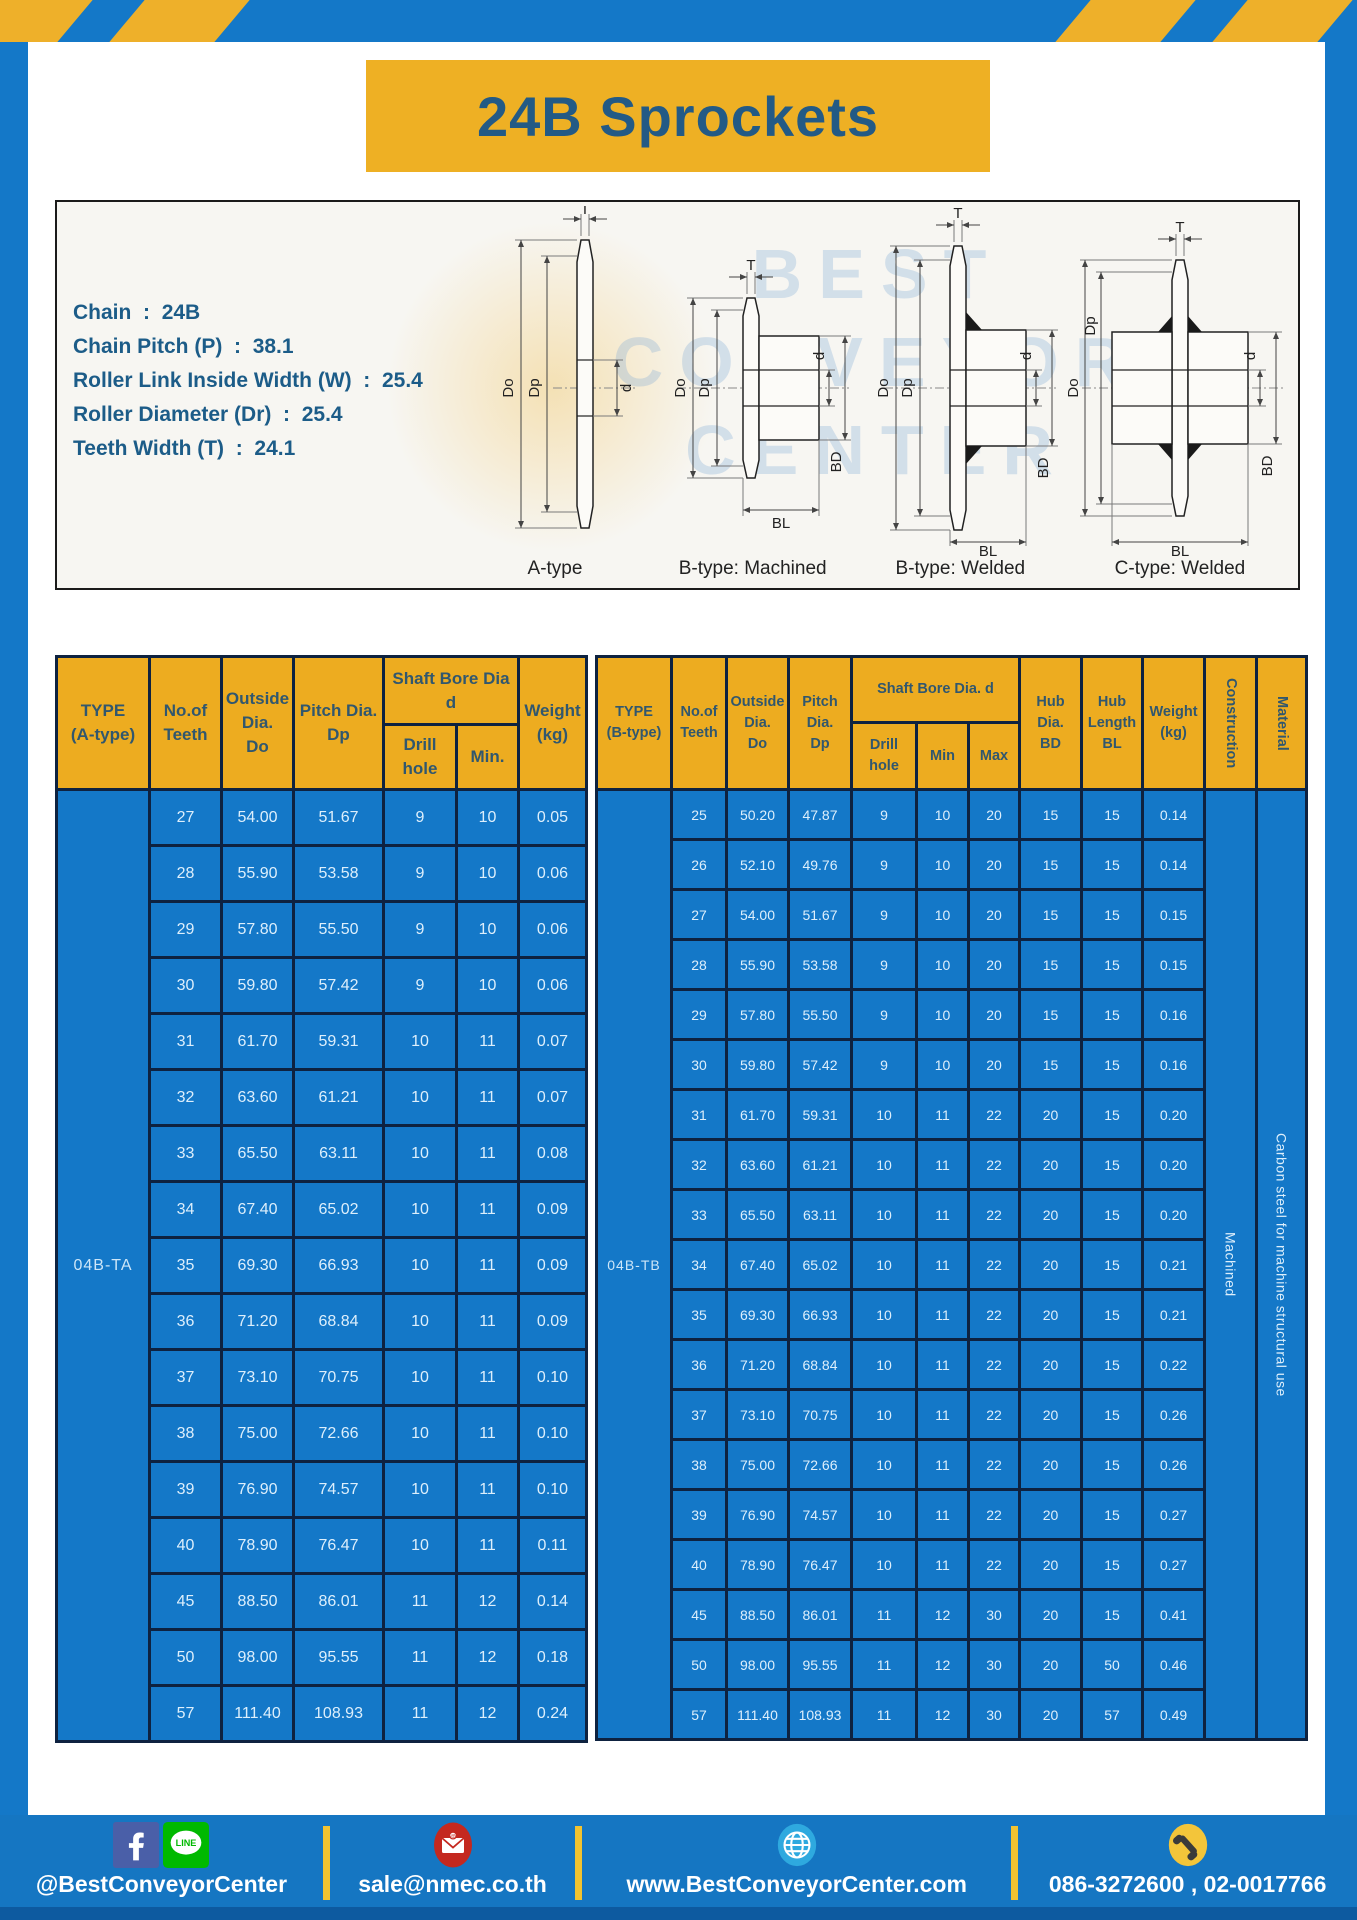  Describe the element at coordinates (420, 757) in the screenshot. I see `col-header-drill-hole: Drill hole` at that location.